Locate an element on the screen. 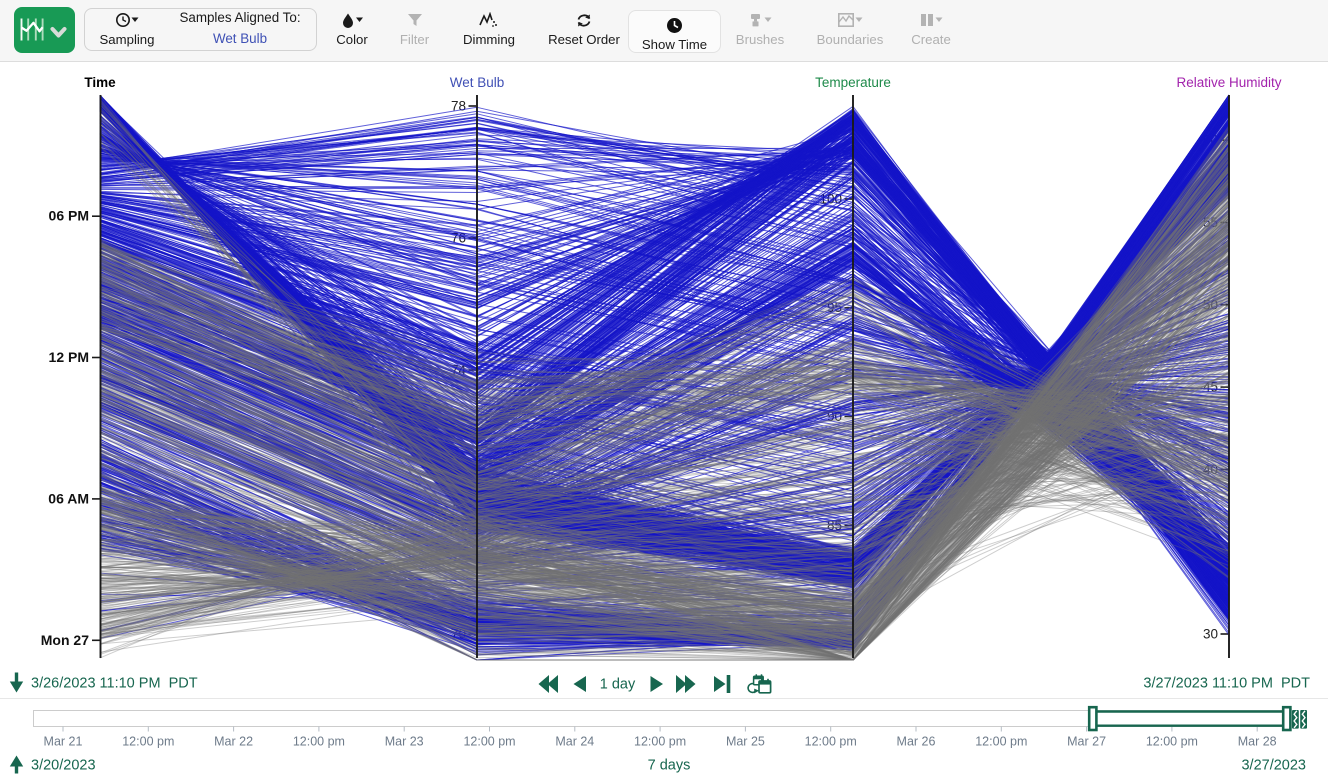 This screenshot has width=1328, height=781. svg-text: Mar 23 is located at coordinates (404, 742).